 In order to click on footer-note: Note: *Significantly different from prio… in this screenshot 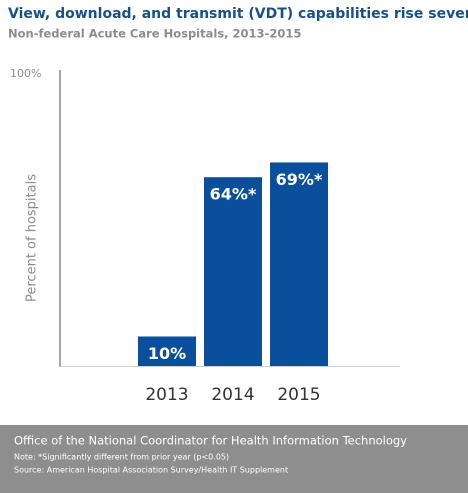, I will do `click(121, 457)`.